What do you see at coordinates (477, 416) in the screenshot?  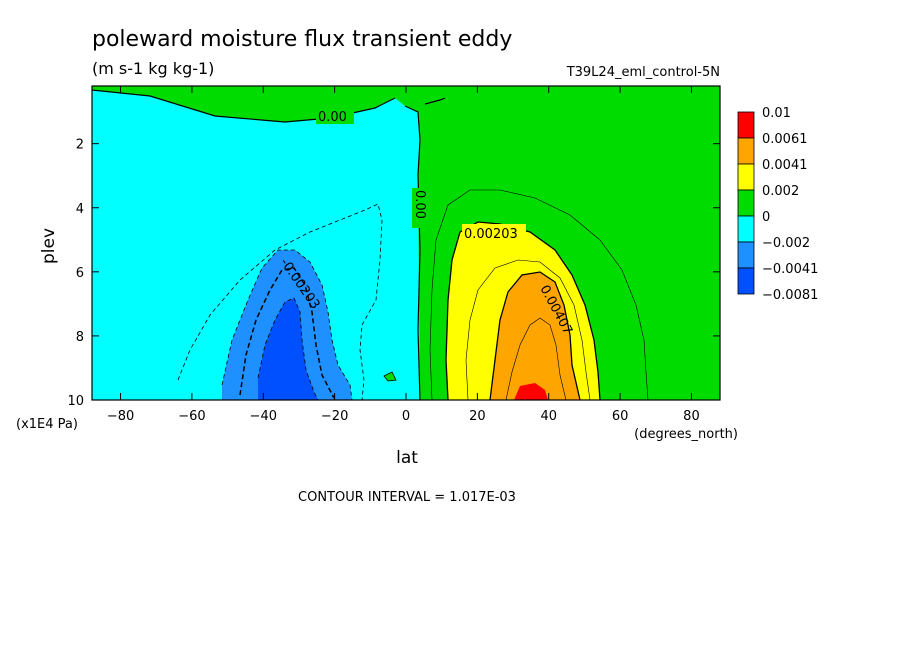 I see `x-tick-label: 20` at bounding box center [477, 416].